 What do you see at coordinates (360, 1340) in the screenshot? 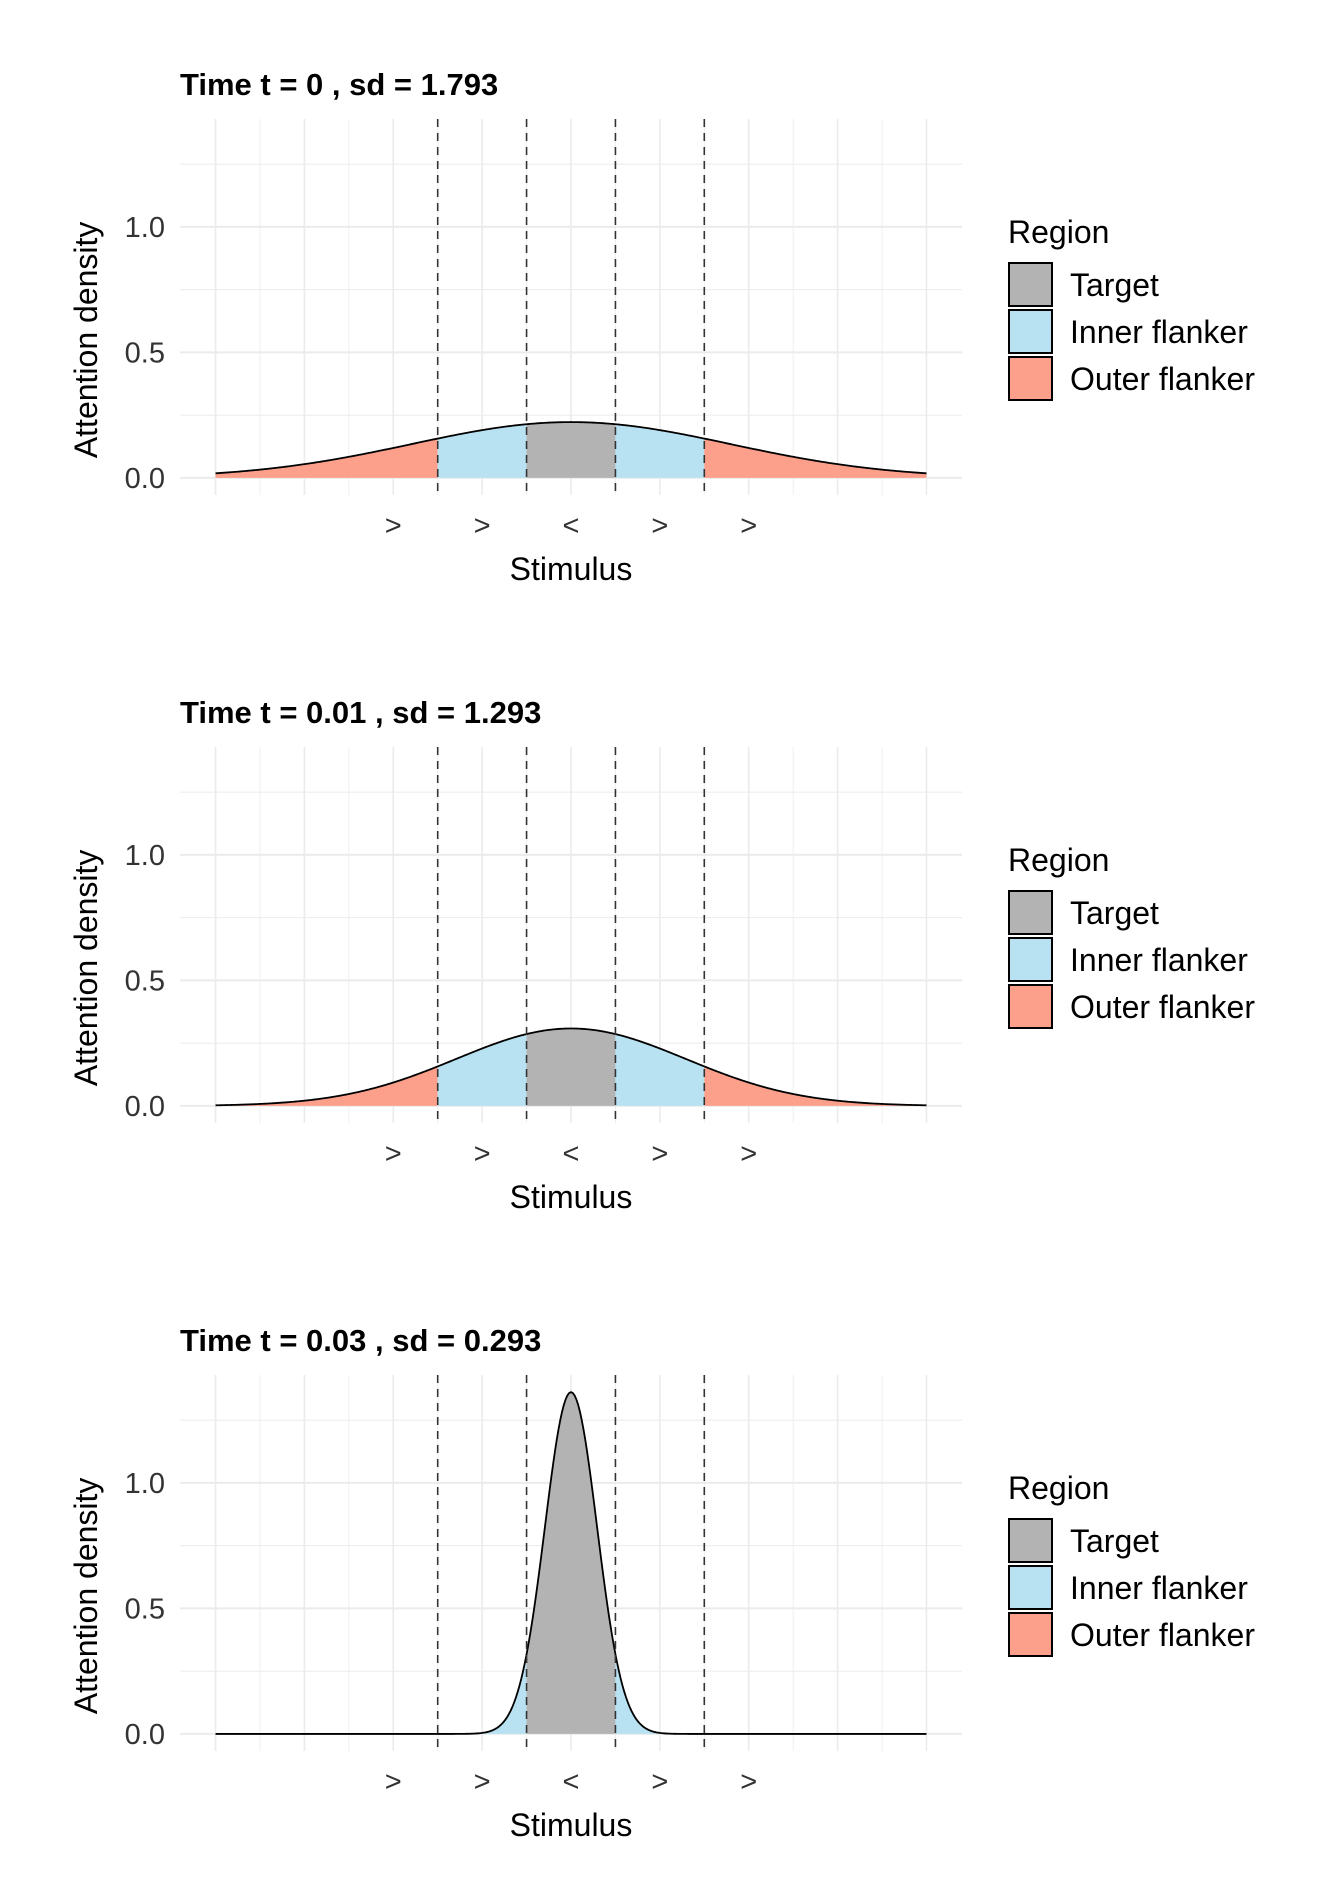
I see `chart-title: Time t = 0.03 , sd = 0.293` at bounding box center [360, 1340].